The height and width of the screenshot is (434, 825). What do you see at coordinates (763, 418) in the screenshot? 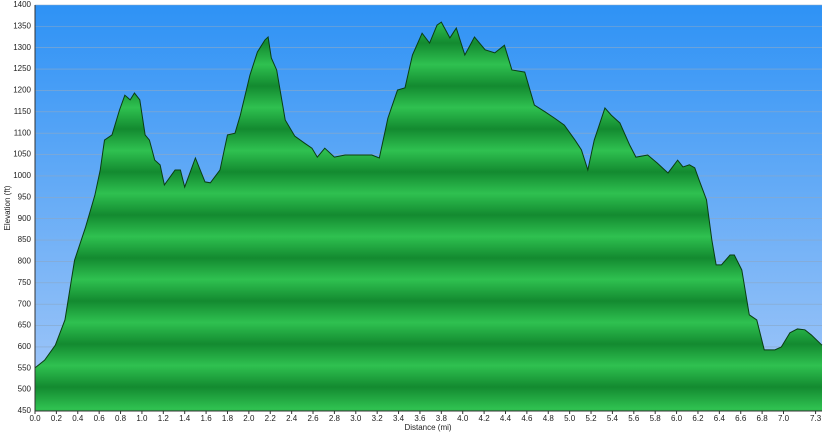
I see `x-tick-label: 6.8` at bounding box center [763, 418].